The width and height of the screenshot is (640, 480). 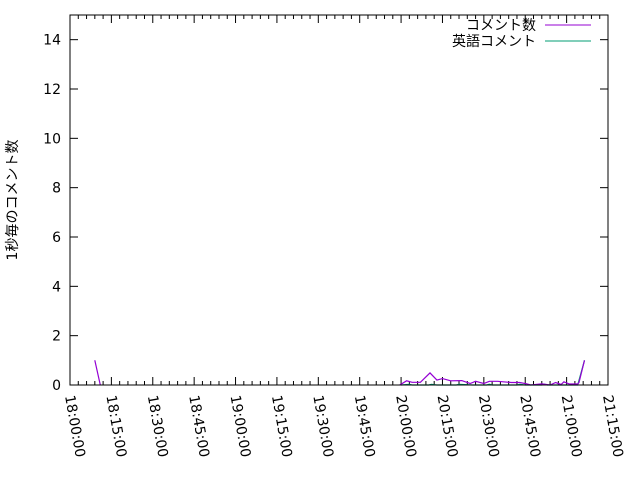 What do you see at coordinates (322, 426) in the screenshot?
I see `x-tick-label: 19:30:00` at bounding box center [322, 426].